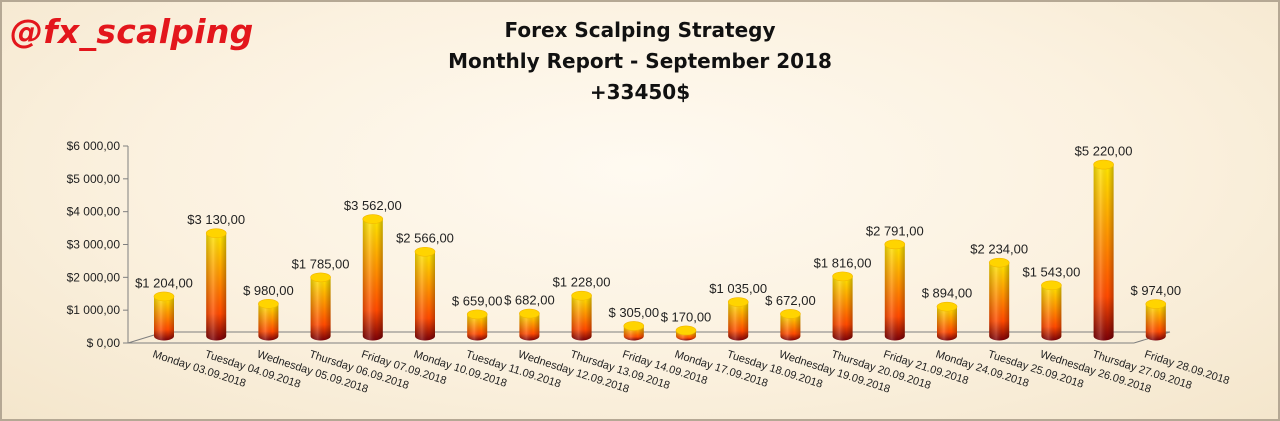  I want to click on data-label: $ 659,00, so click(477, 300).